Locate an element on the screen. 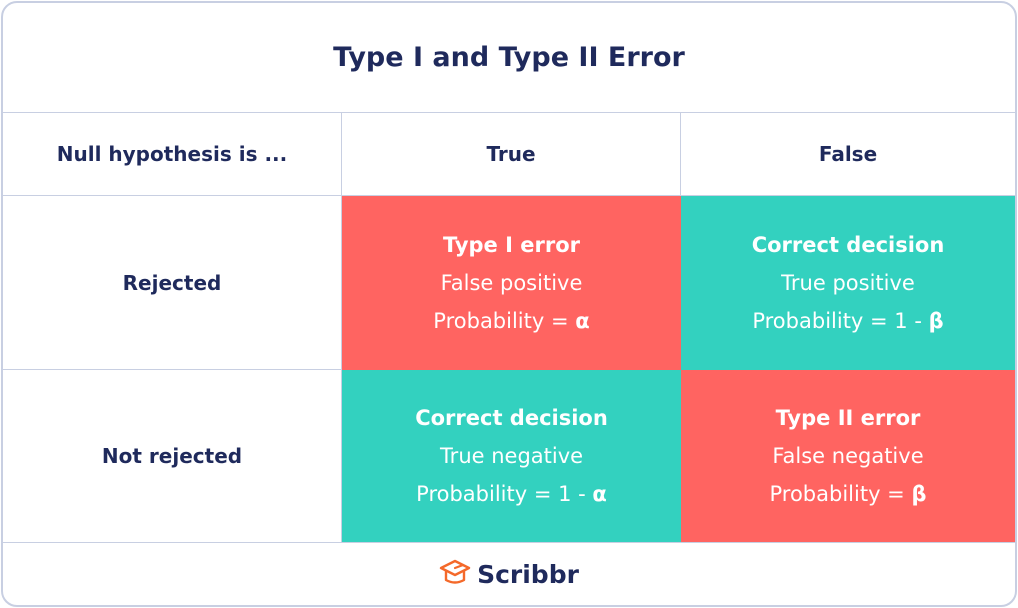 The width and height of the screenshot is (1018, 608). footer: Scribbr is located at coordinates (509, 573).